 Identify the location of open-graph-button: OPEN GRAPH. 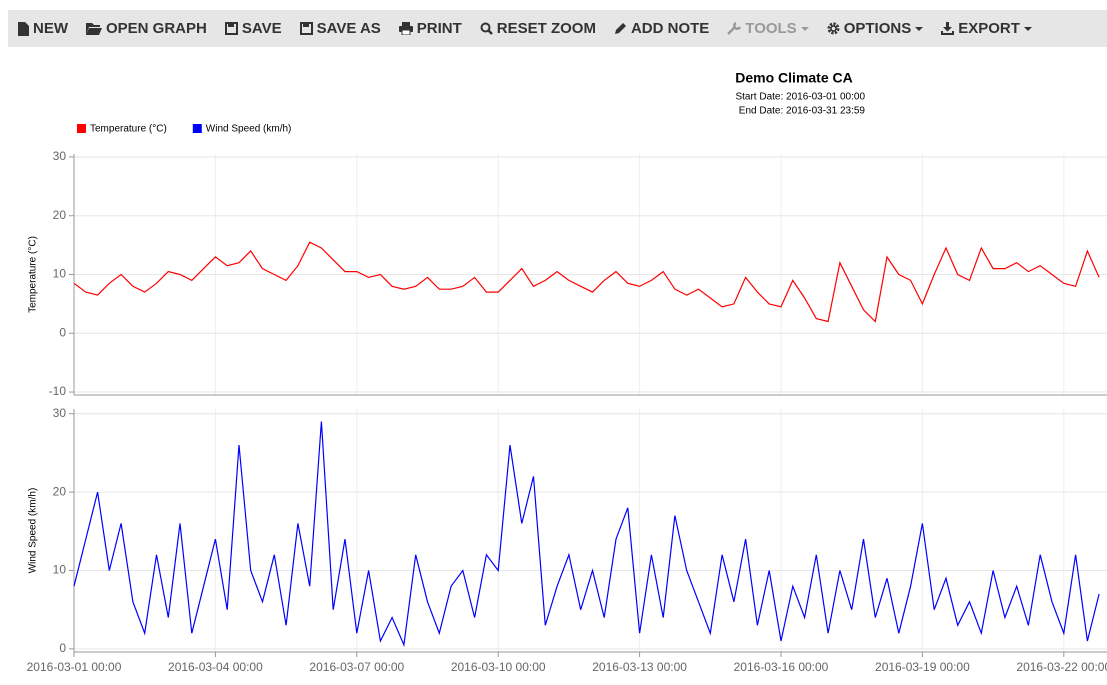
(146, 28).